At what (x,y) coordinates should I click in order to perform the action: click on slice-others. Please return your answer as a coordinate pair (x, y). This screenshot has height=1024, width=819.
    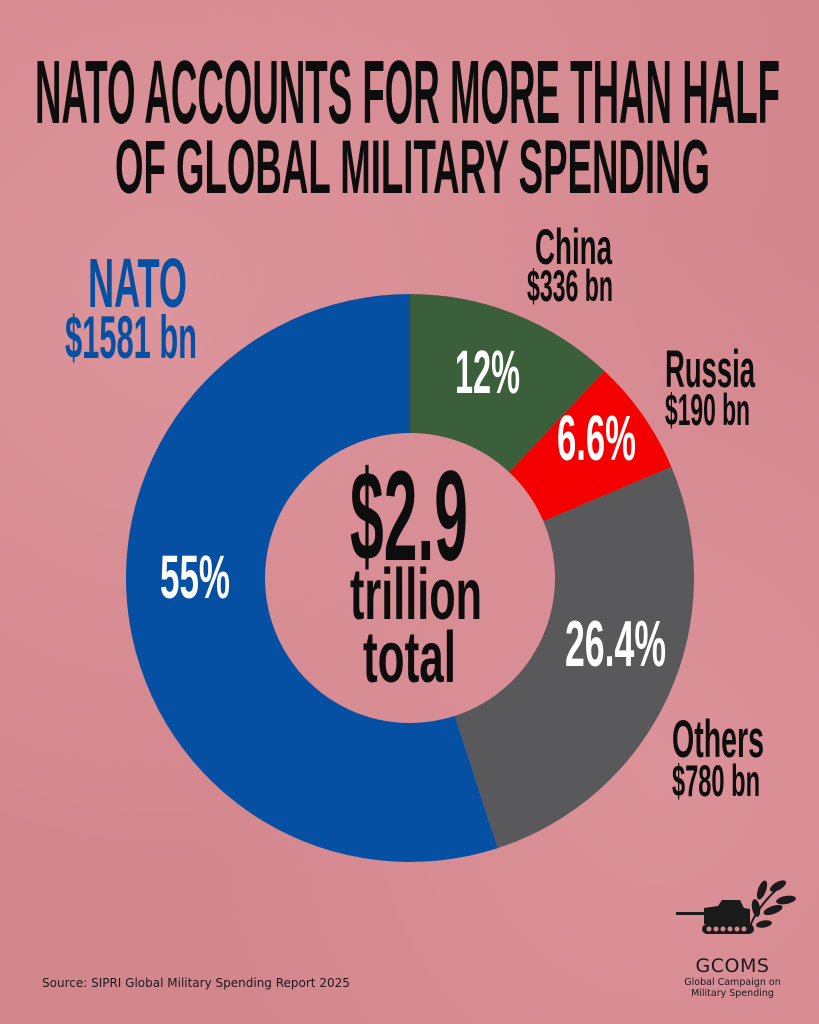
    Looking at the image, I should click on (574, 657).